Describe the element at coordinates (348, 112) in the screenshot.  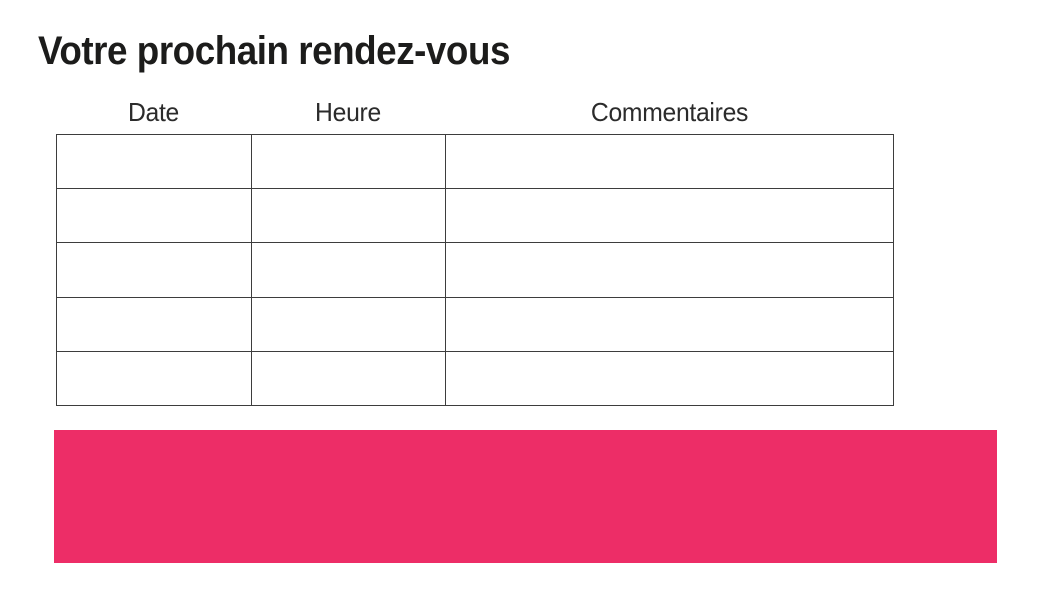
I see `column-header-heure: Heure` at that location.